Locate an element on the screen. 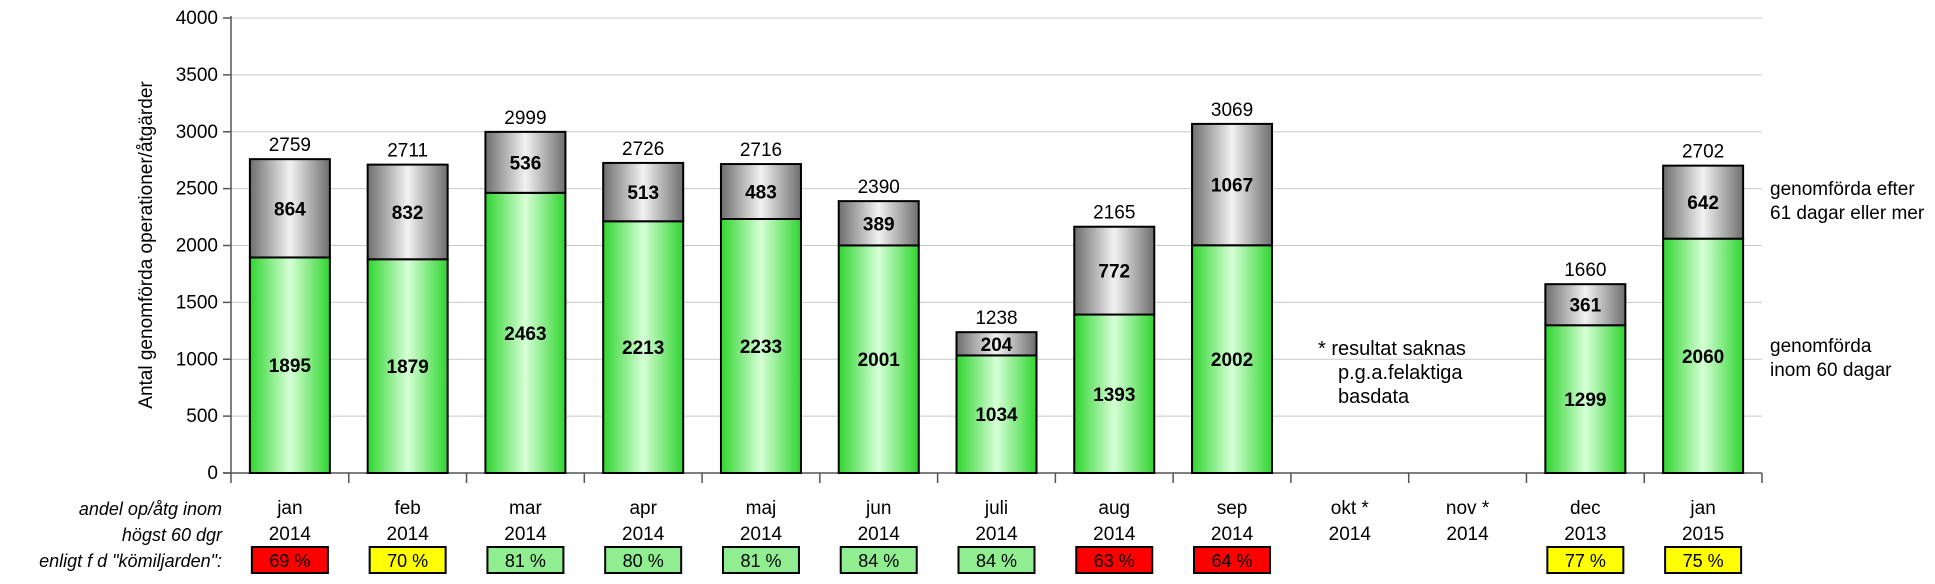 This screenshot has width=1935, height=584. bar-value-label-within-60: 1299 is located at coordinates (1585, 400).